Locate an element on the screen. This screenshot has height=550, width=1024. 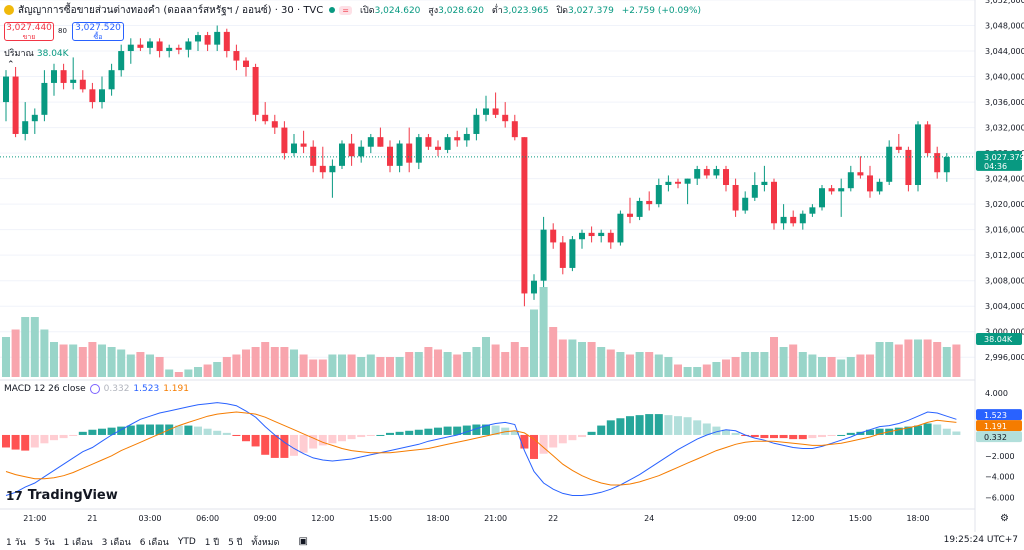
macd-legend-signal: 1.191 is located at coordinates (176, 389).